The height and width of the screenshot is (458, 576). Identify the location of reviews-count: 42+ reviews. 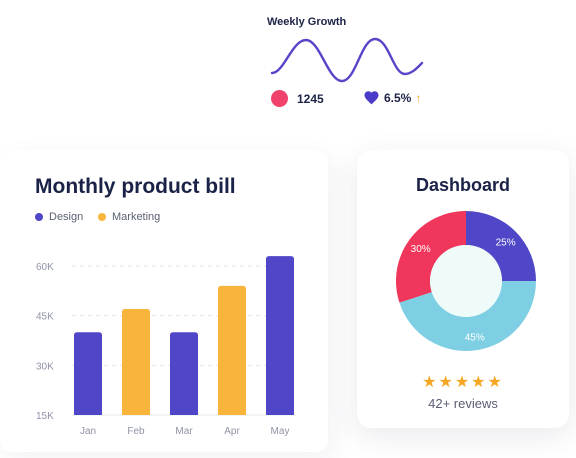
(463, 403).